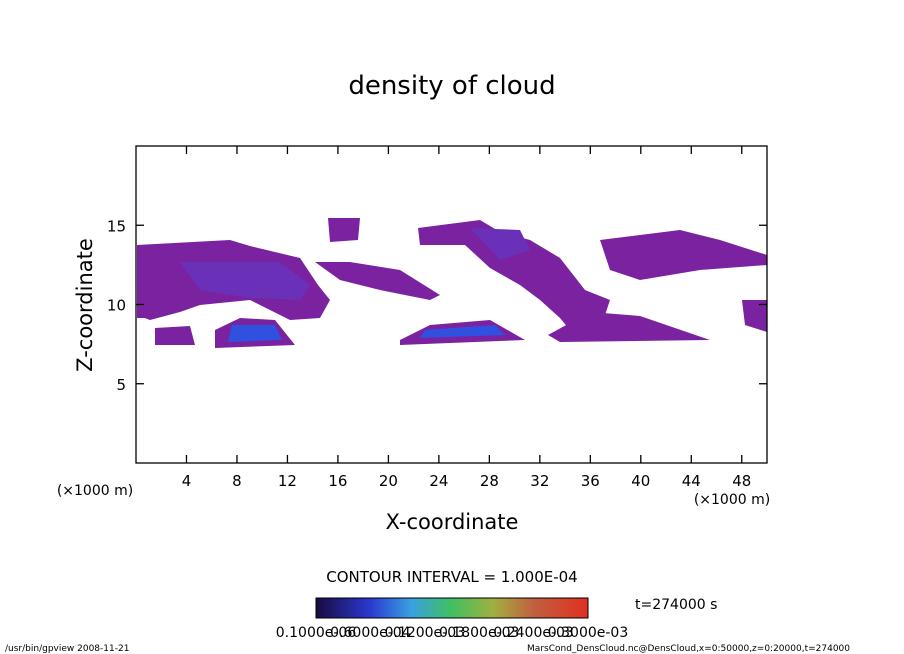  Describe the element at coordinates (489, 481) in the screenshot. I see `x-tick-label: 28` at that location.